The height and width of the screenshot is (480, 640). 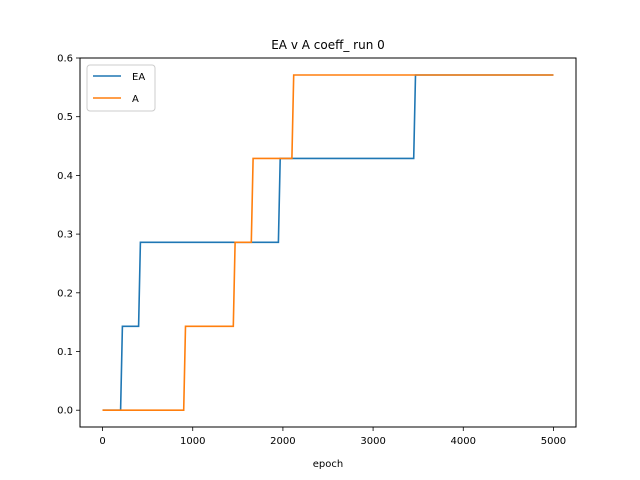 I want to click on y-tick-label: 0.2, so click(x=65, y=293).